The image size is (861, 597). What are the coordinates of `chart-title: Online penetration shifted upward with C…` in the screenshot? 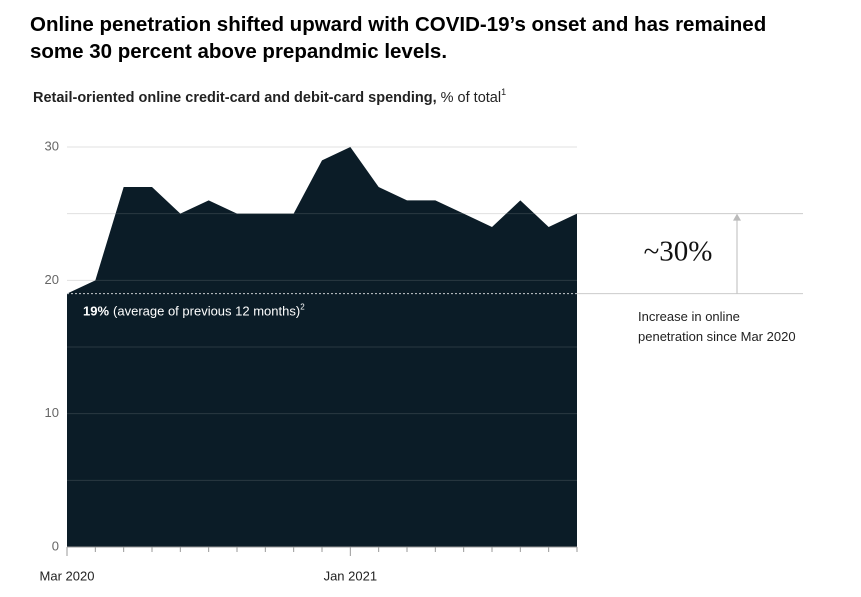 It's located at (398, 38).